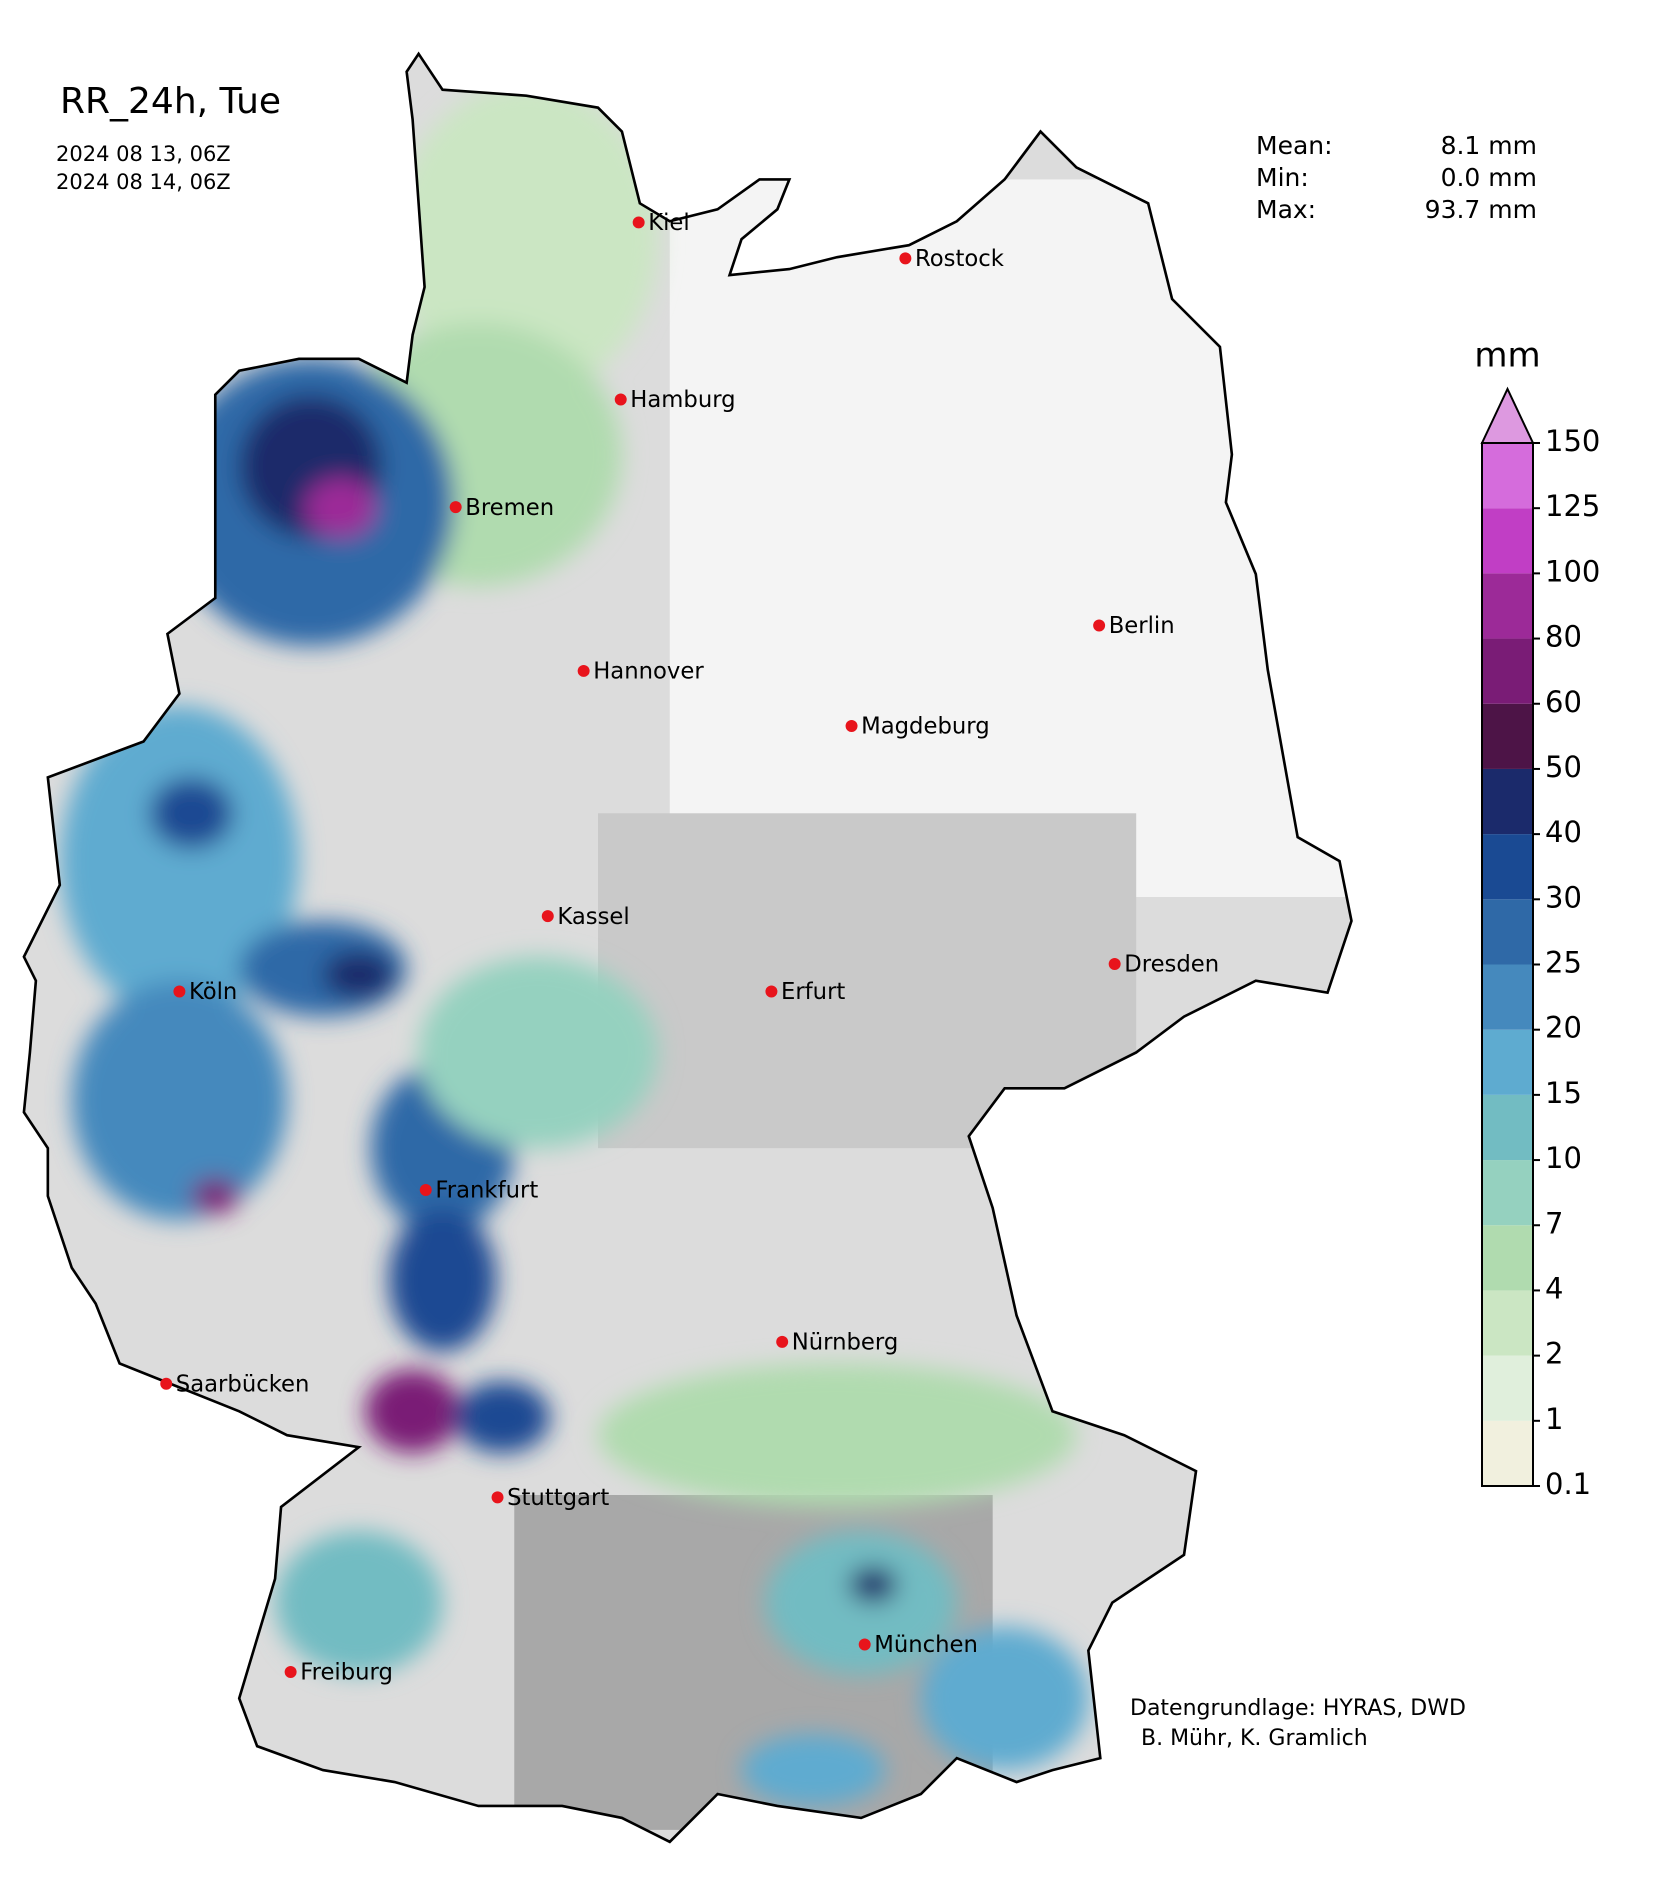 The height and width of the screenshot is (1900, 1663). I want to click on colorbar-tick-label: 40, so click(1563, 832).